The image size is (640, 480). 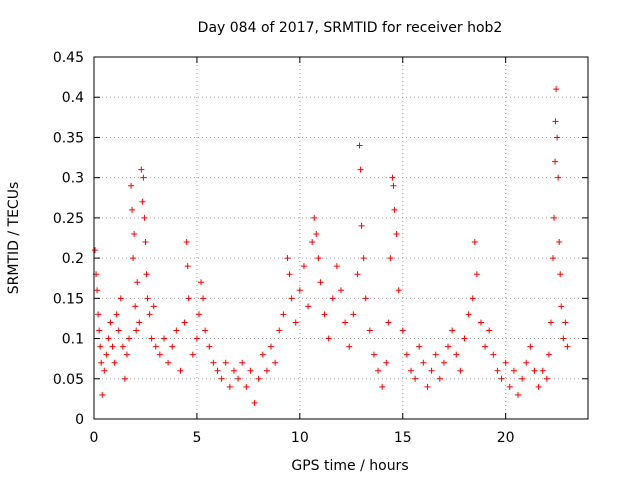 I want to click on y-tick-label: 0.45, so click(x=68, y=58).